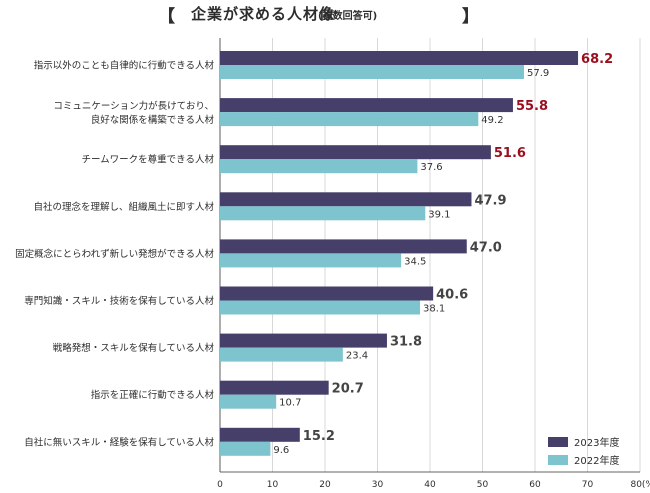 The image size is (650, 493). Describe the element at coordinates (153, 120) in the screenshot. I see `category-label: 良好な関係を構築できる人材` at that location.